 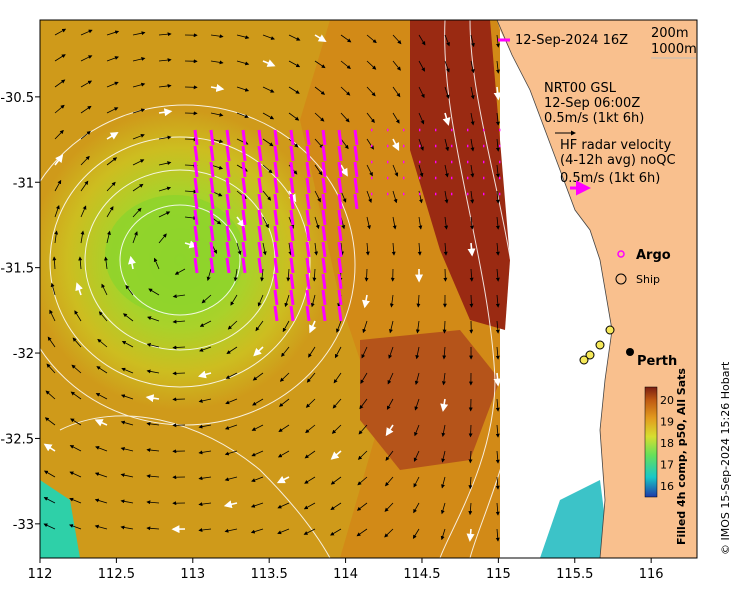 I want to click on y-tick-label: -32, so click(x=23, y=354).